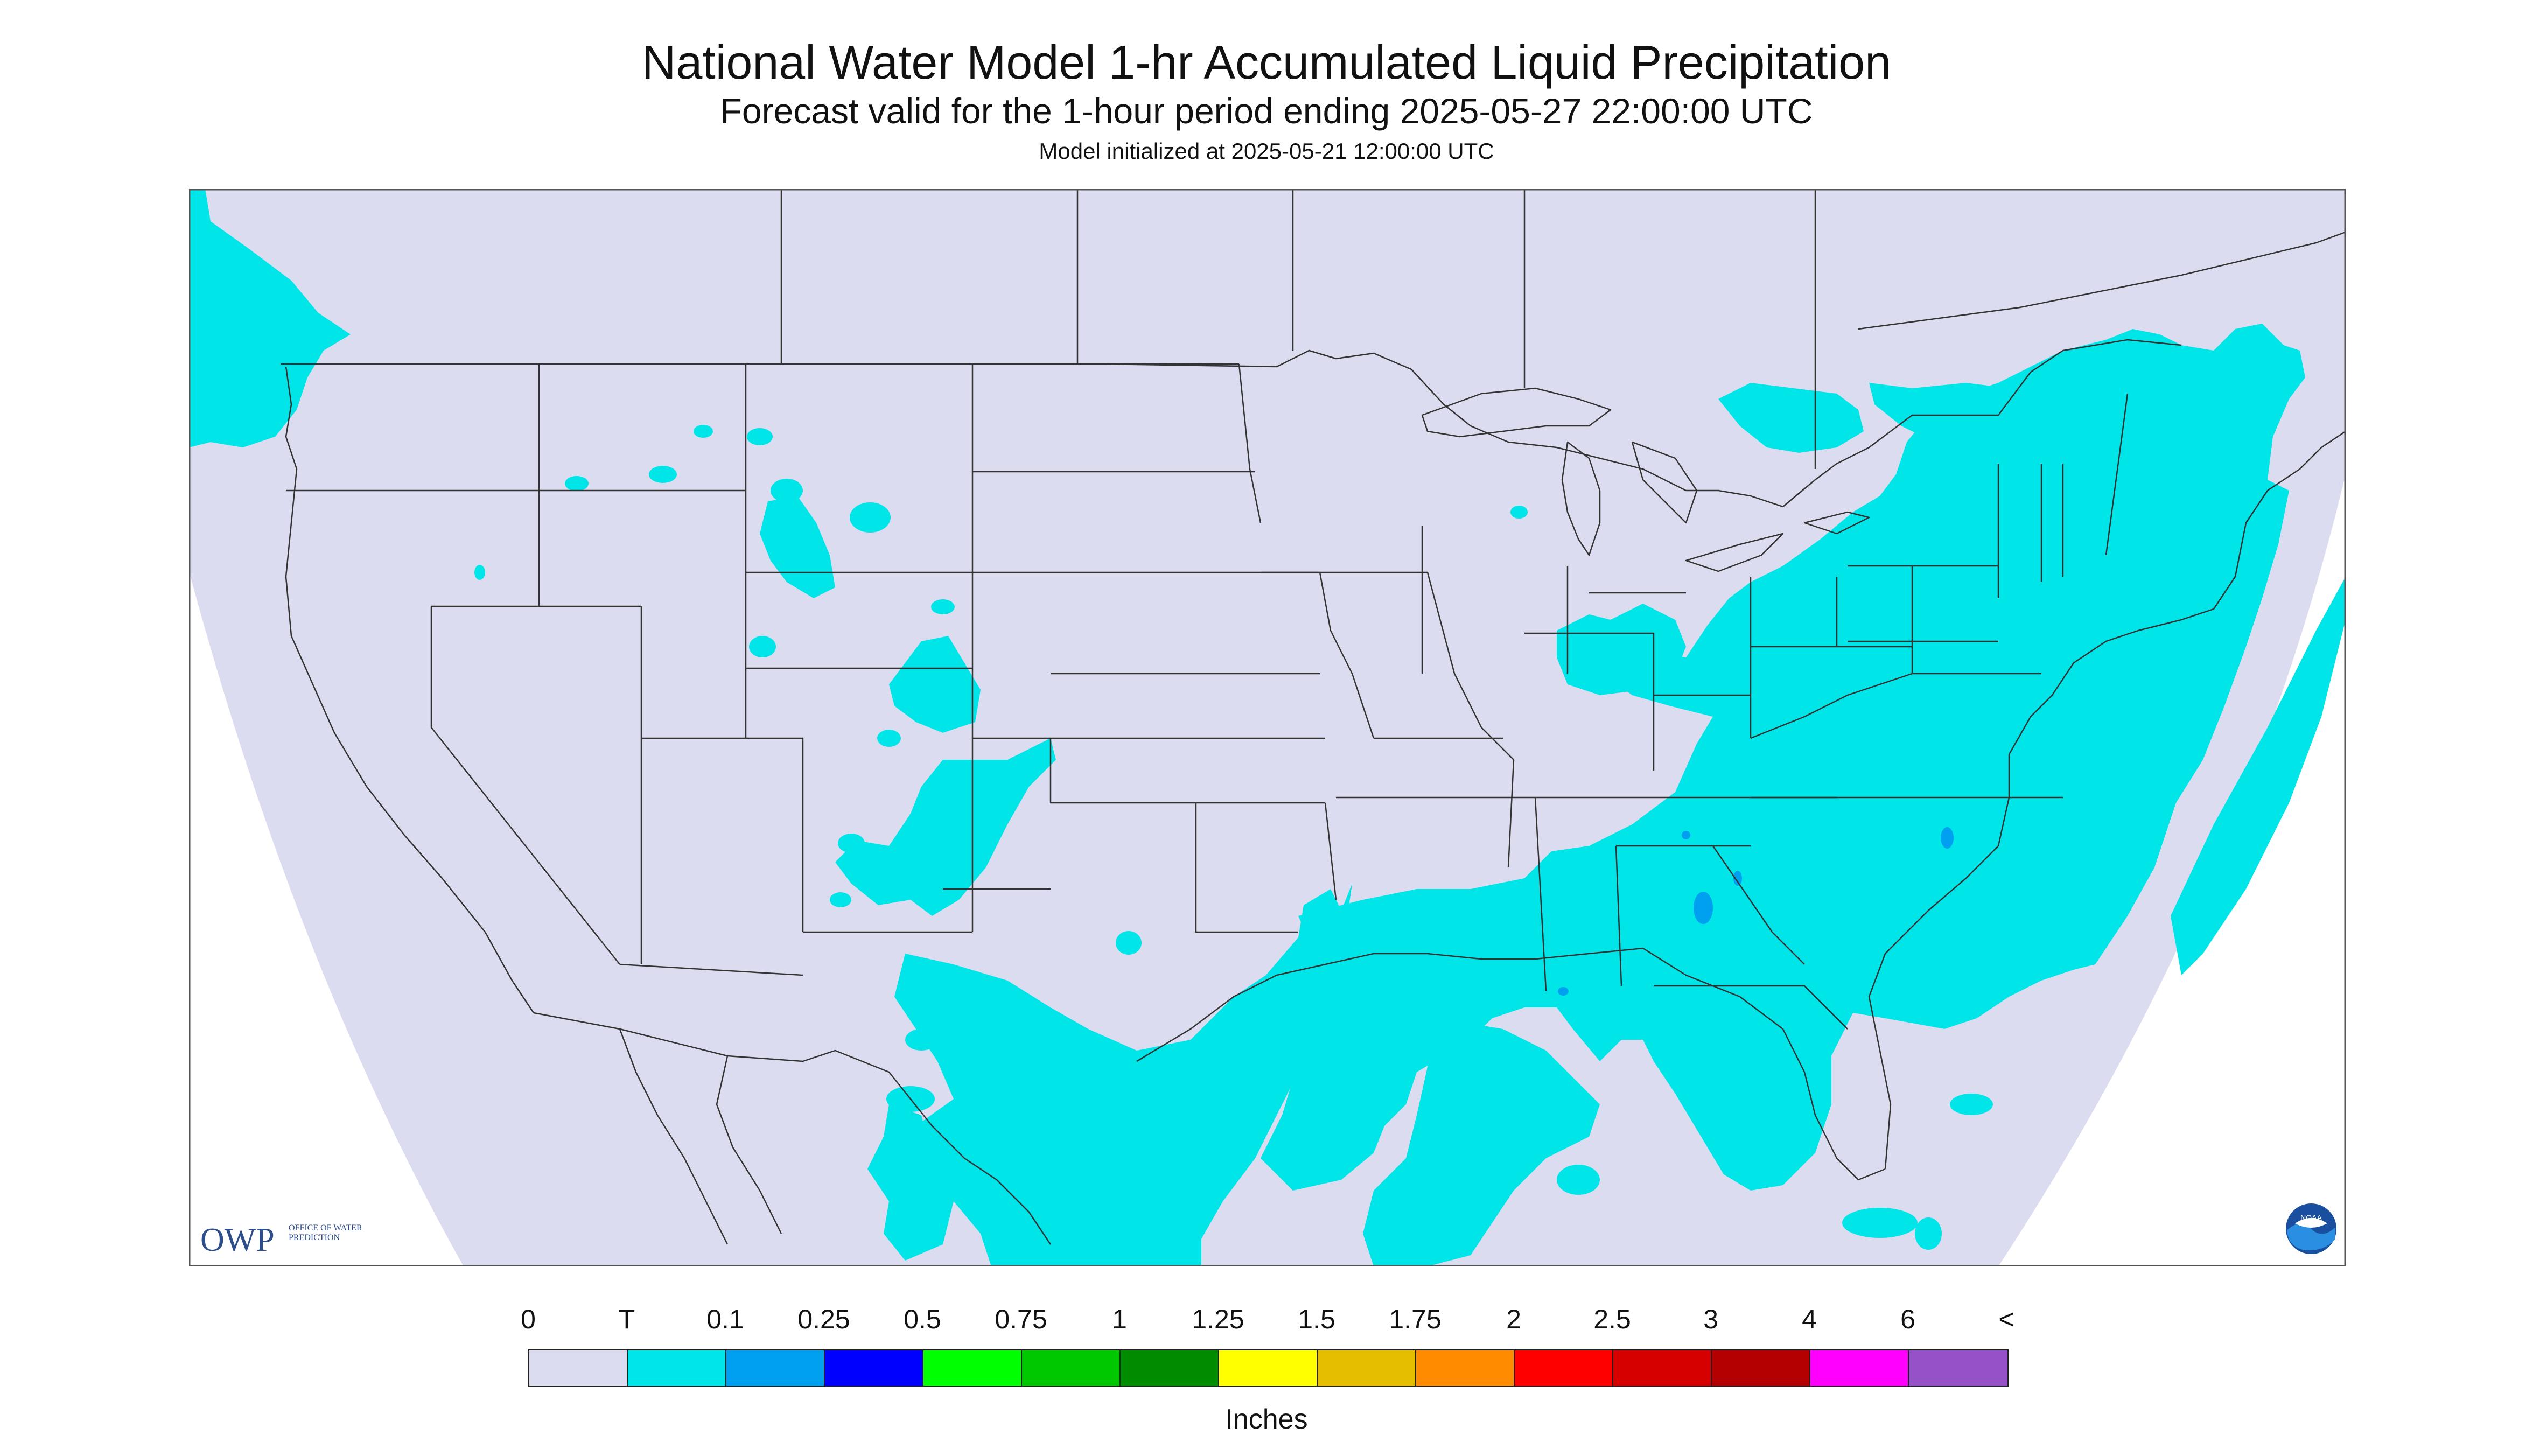 Image resolution: width=2533 pixels, height=1456 pixels. Describe the element at coordinates (1266, 1419) in the screenshot. I see `legend-units: Inches` at that location.